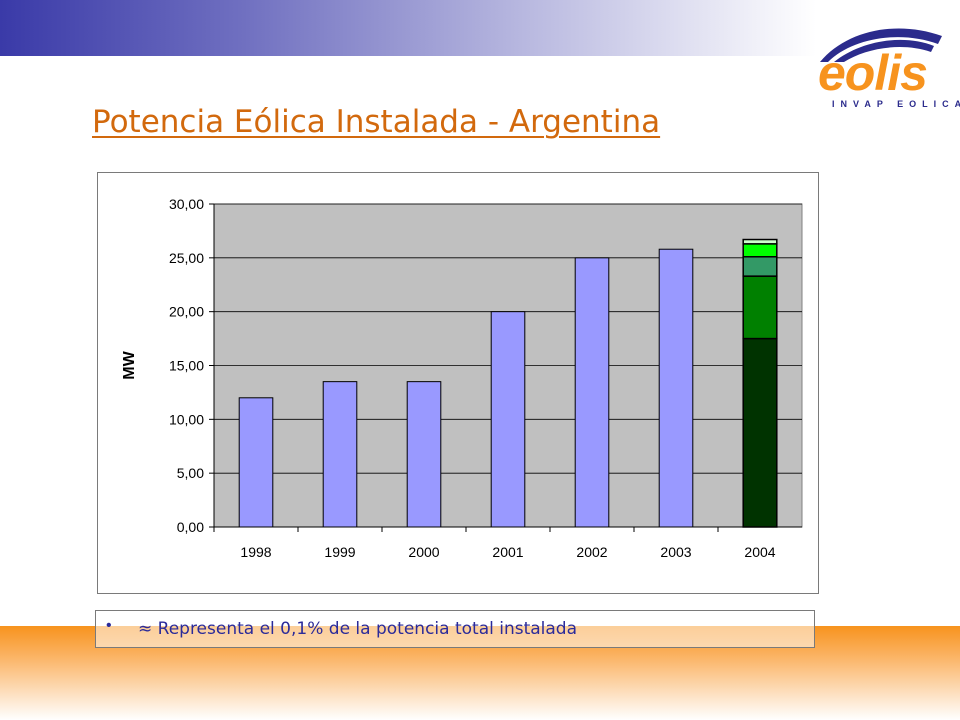 The width and height of the screenshot is (960, 720). I want to click on logo-word: eolis, so click(873, 73).